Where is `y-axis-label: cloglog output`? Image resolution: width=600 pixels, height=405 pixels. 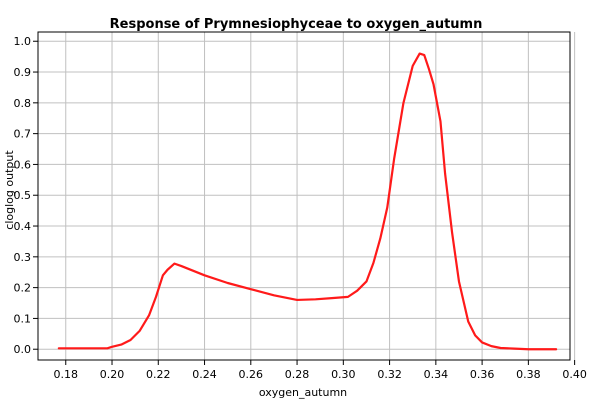 y-axis-label: cloglog output is located at coordinates (9, 190).